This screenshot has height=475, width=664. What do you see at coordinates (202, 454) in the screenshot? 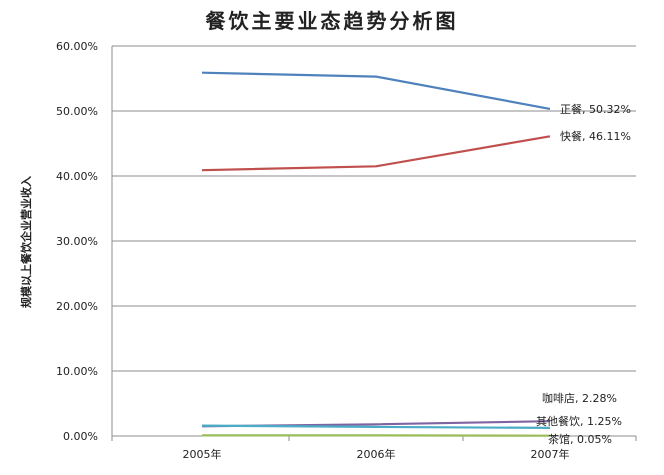
I see `x-tick-label: 2005年` at bounding box center [202, 454].